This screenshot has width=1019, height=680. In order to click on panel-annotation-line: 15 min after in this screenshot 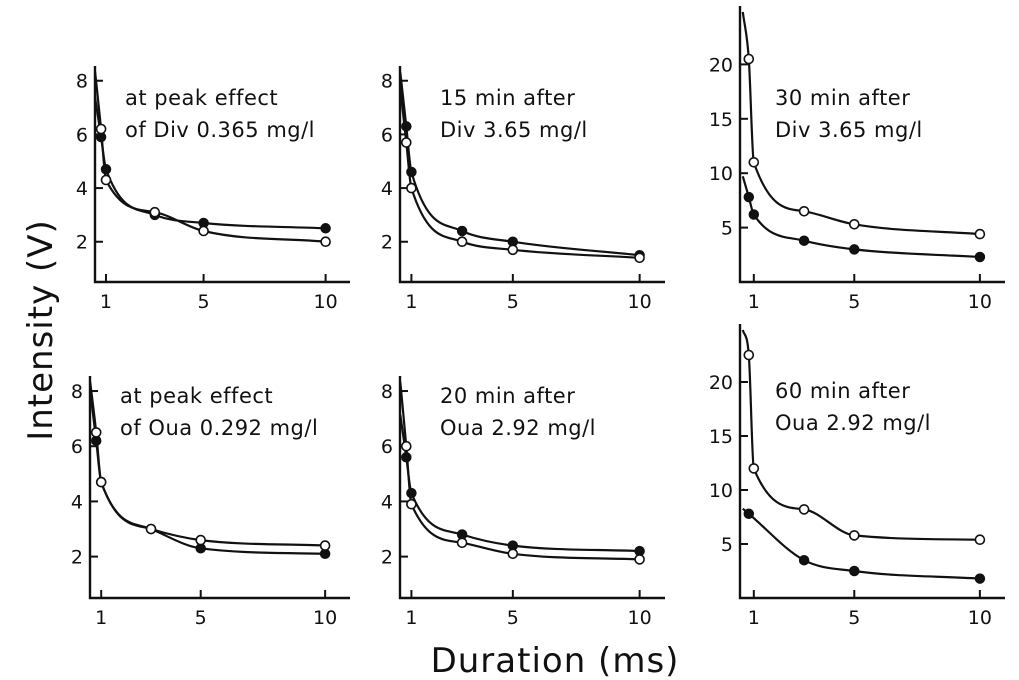, I will do `click(507, 98)`.